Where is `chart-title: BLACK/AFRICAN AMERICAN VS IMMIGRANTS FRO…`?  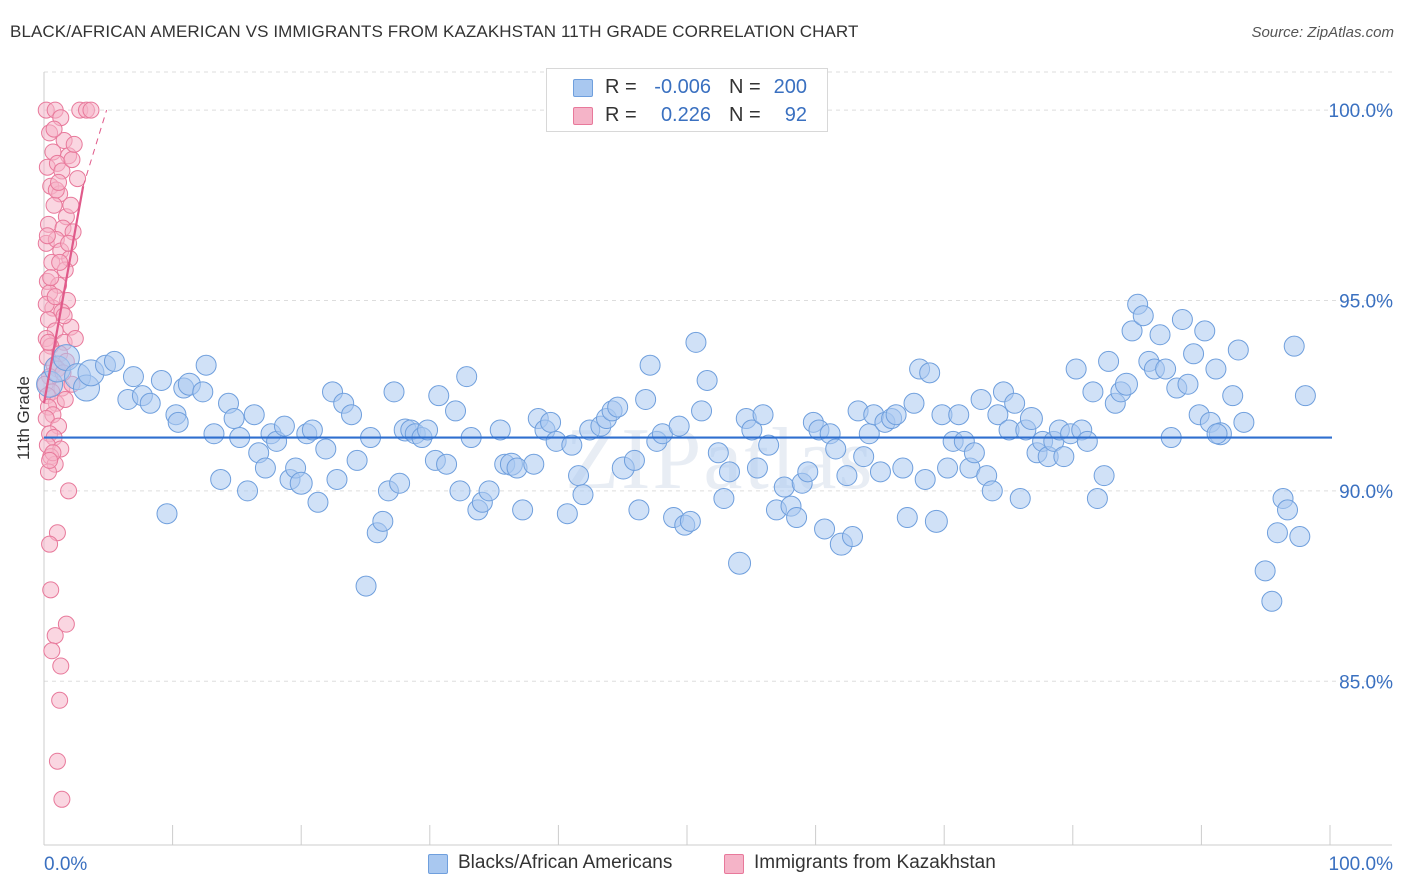
chart-title: BLACK/AFRICAN AMERICAN VS IMMIGRANTS FRO… is located at coordinates (434, 31).